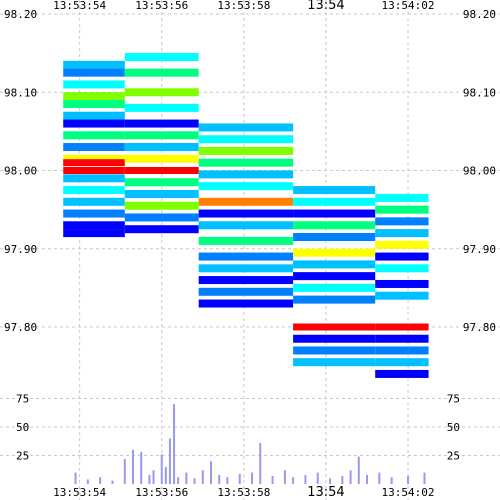  Describe the element at coordinates (453, 427) in the screenshot. I see `volume-tick-label-right: 50` at that location.